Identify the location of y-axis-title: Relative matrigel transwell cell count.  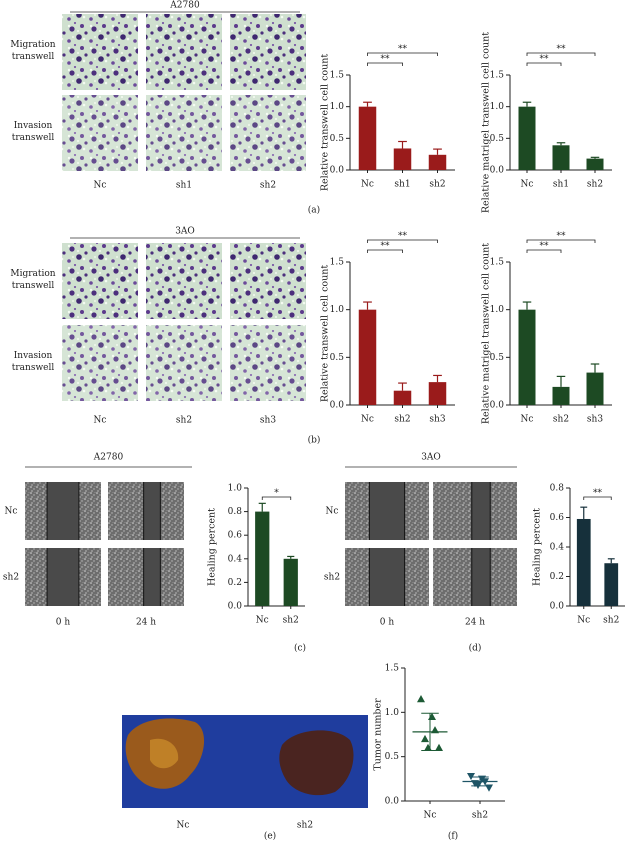
(486, 122).